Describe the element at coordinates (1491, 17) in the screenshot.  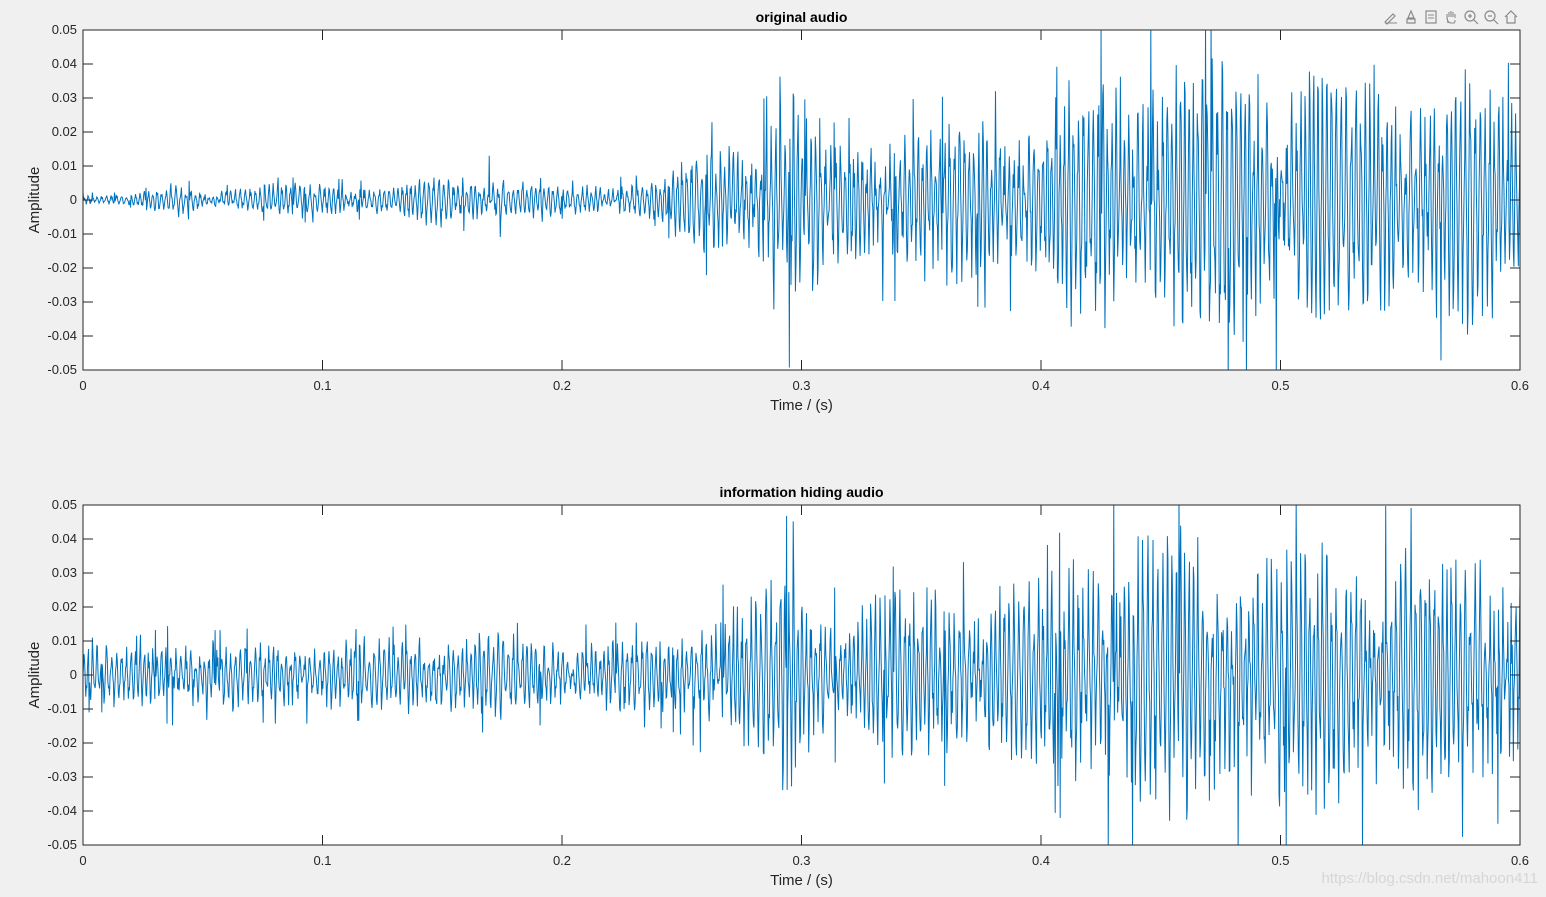
I see `zoom-out-icon` at that location.